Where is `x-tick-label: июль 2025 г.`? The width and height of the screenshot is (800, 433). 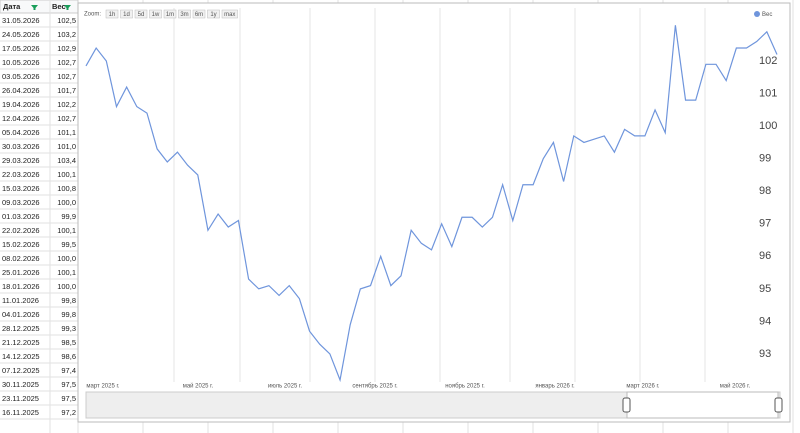 x-tick-label: июль 2025 г. is located at coordinates (285, 387).